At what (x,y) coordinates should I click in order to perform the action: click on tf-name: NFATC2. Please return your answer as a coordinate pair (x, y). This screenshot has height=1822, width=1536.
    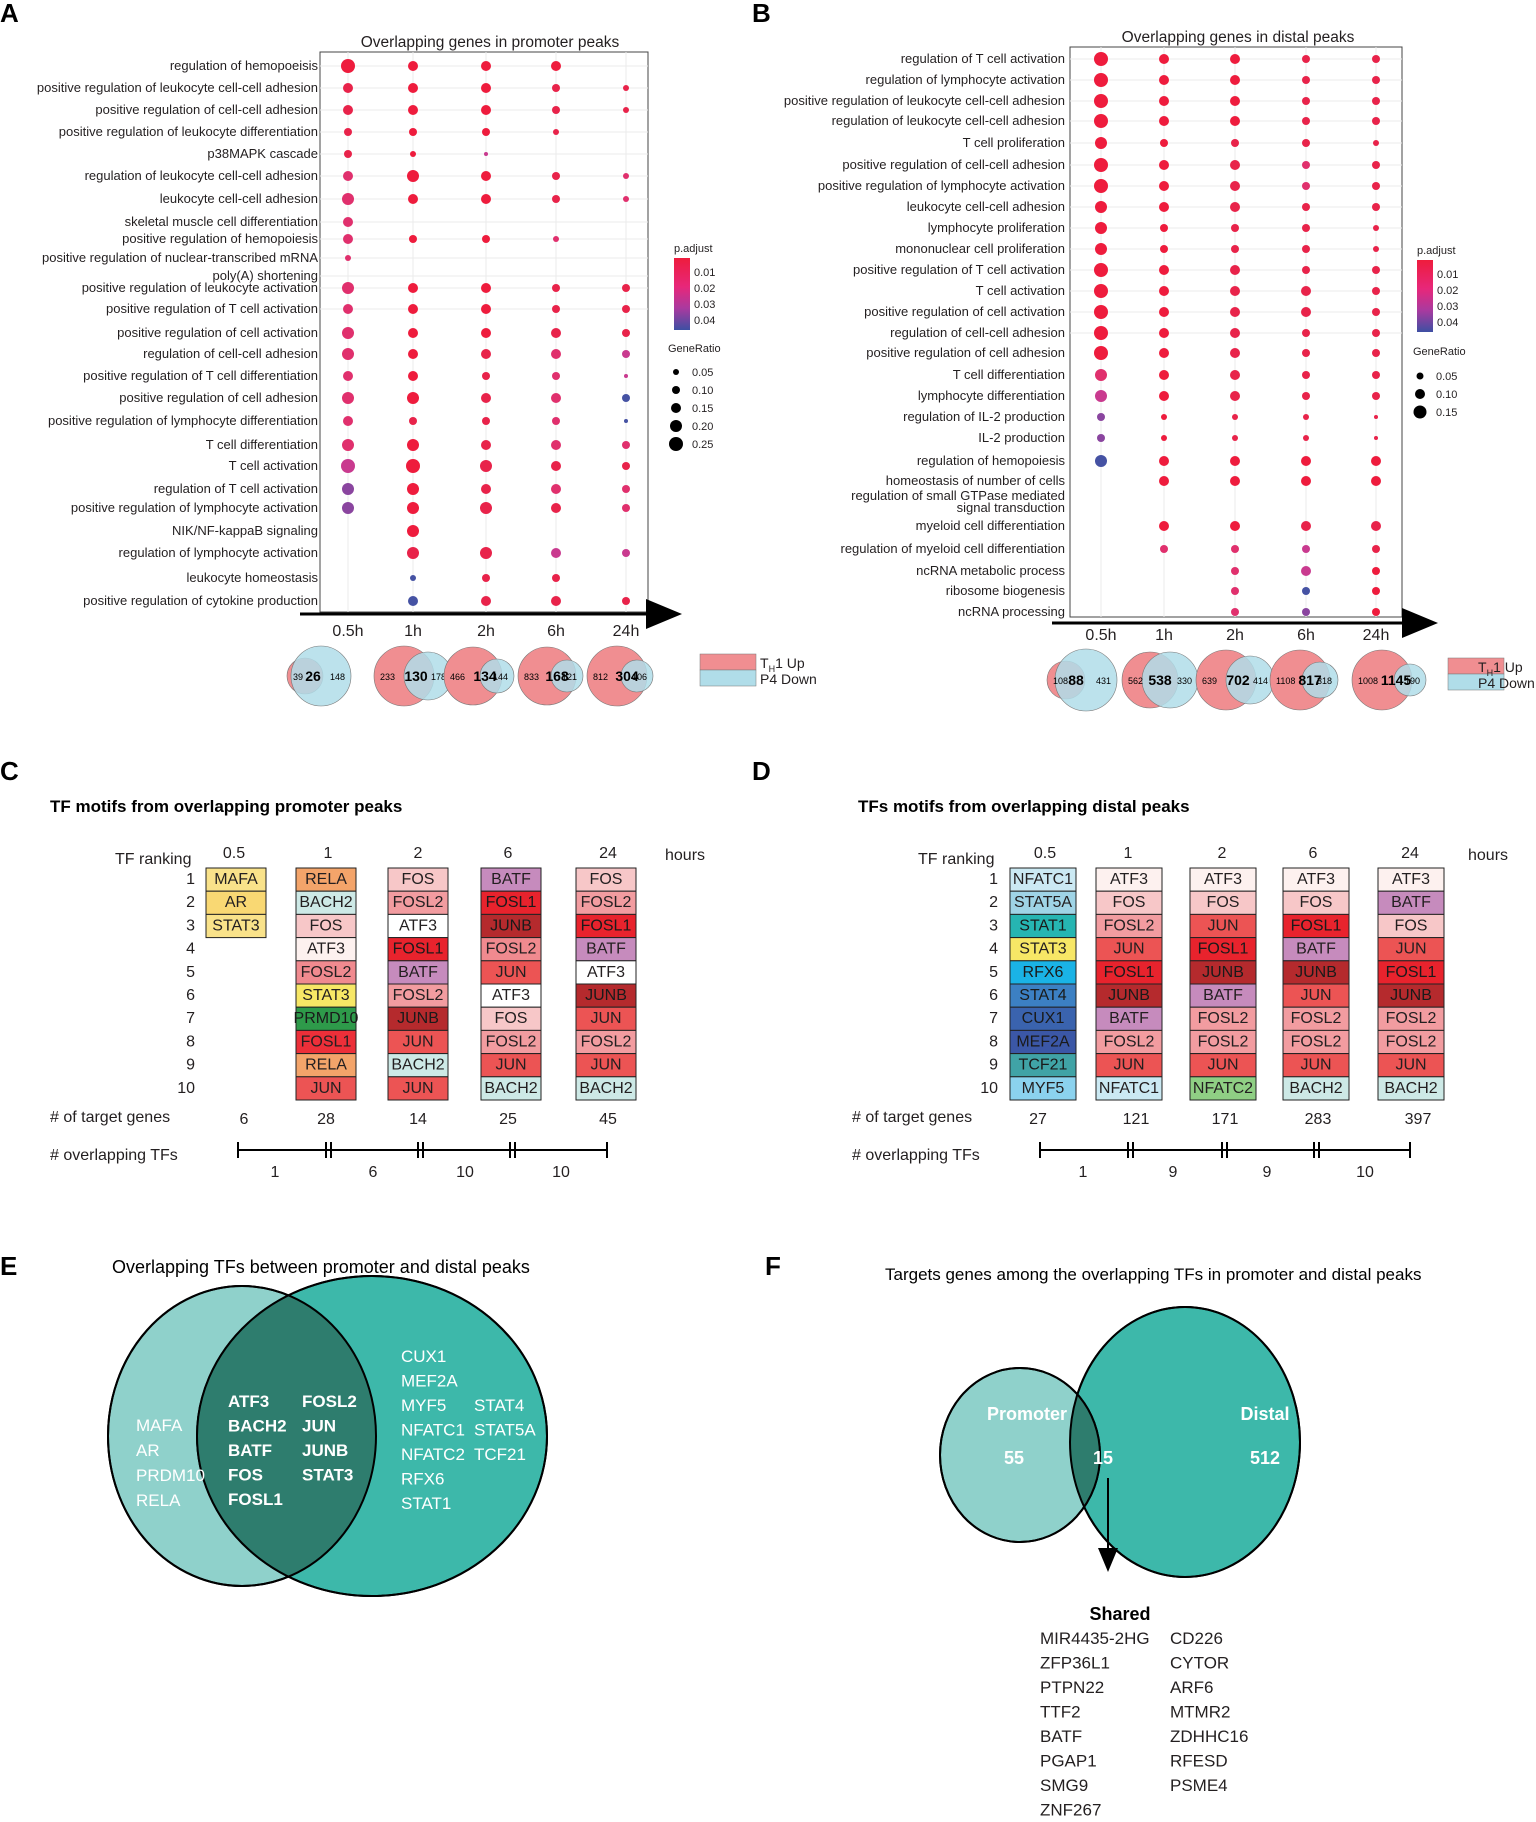
    Looking at the image, I should click on (1223, 1088).